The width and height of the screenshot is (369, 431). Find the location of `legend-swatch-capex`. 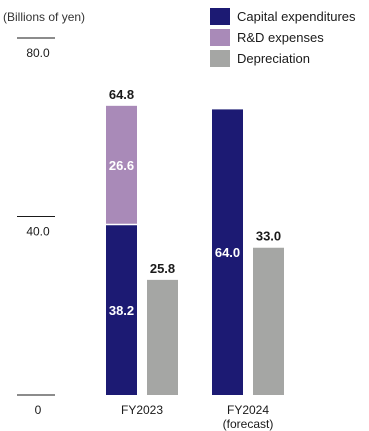

legend-swatch-capex is located at coordinates (220, 16).